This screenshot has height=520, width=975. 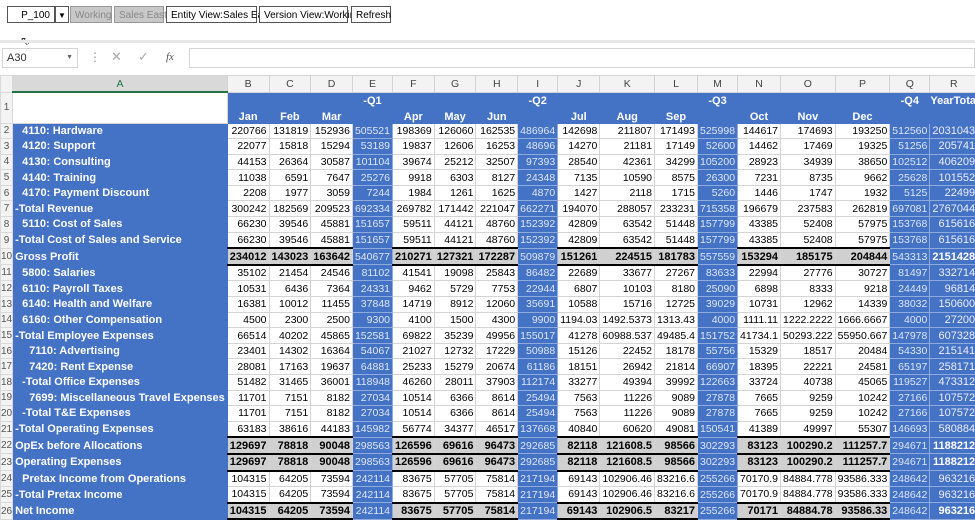 What do you see at coordinates (952, 289) in the screenshot?
I see `quarter-value-cell: 96814` at bounding box center [952, 289].